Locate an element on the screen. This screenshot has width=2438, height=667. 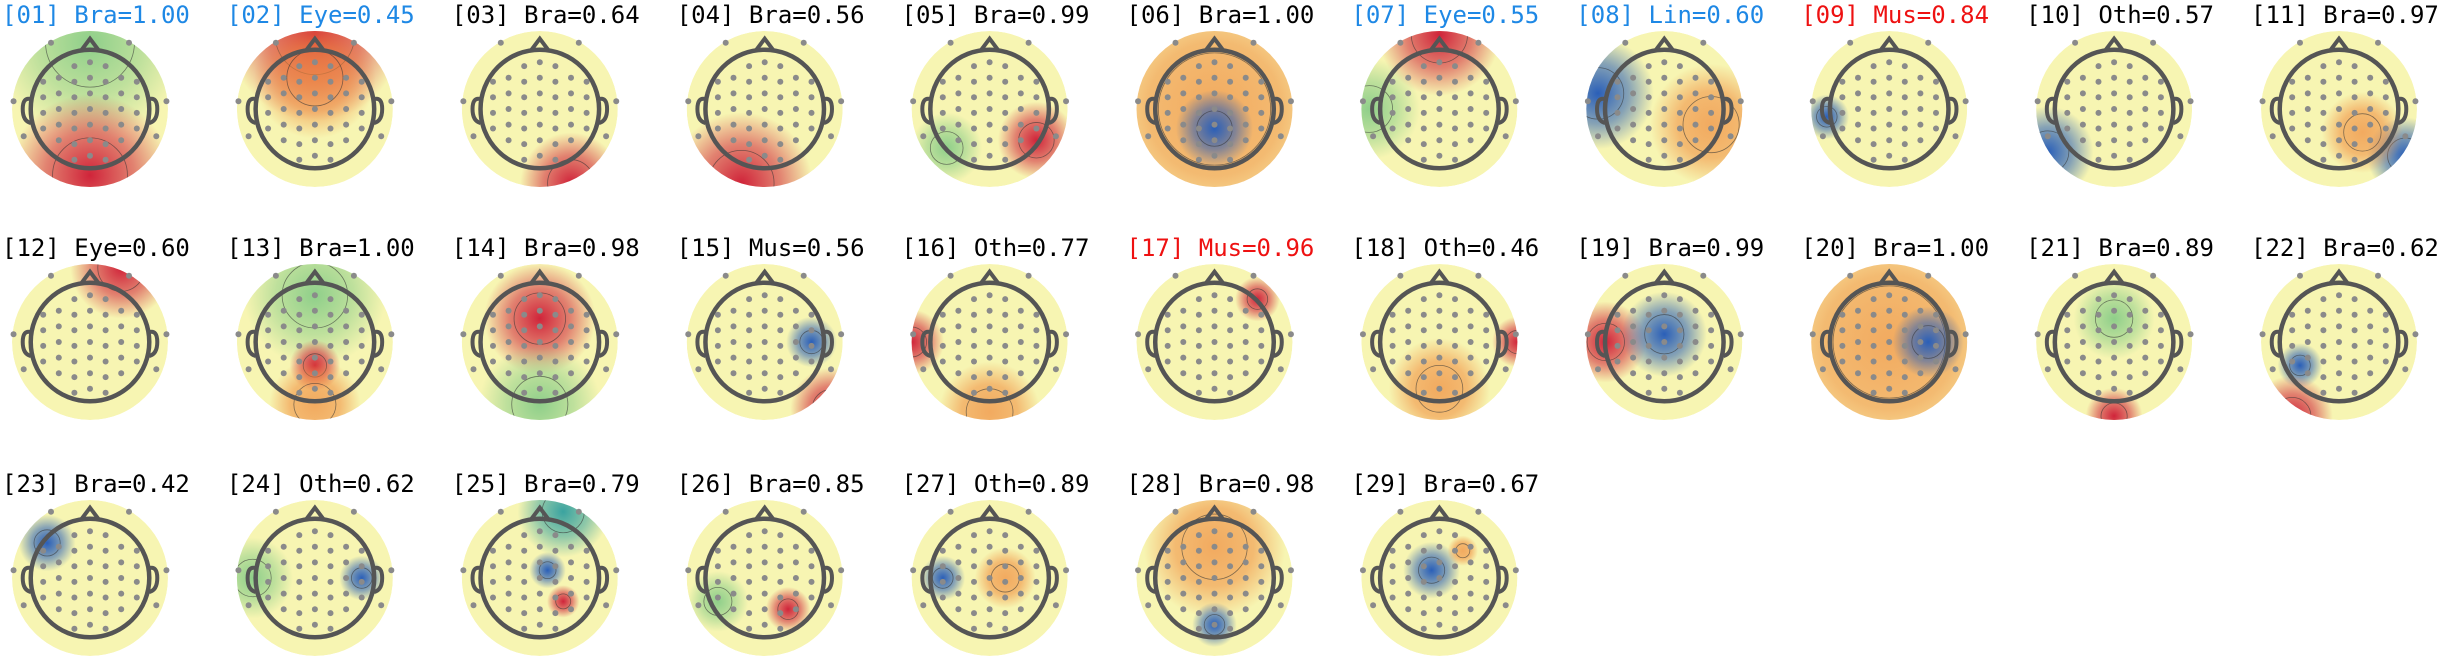
head-outline is located at coordinates (990, 109).